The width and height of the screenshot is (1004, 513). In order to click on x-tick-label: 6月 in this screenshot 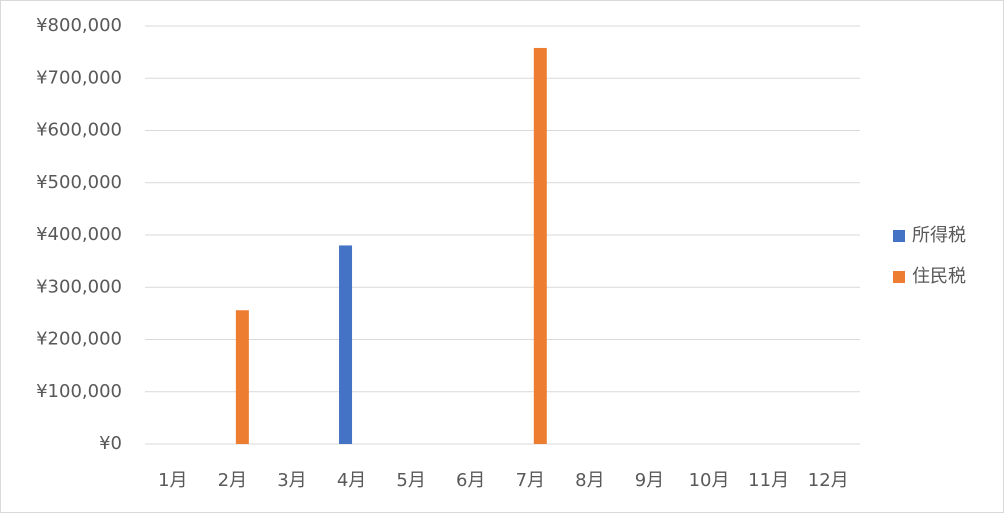, I will do `click(470, 480)`.